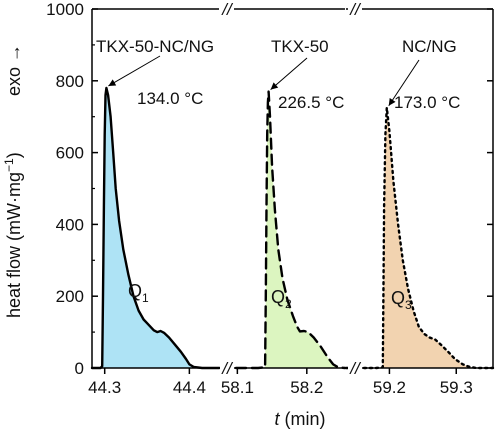 The width and height of the screenshot is (496, 435). What do you see at coordinates (389, 387) in the screenshot?
I see `x-tick-label: 59.2` at bounding box center [389, 387].